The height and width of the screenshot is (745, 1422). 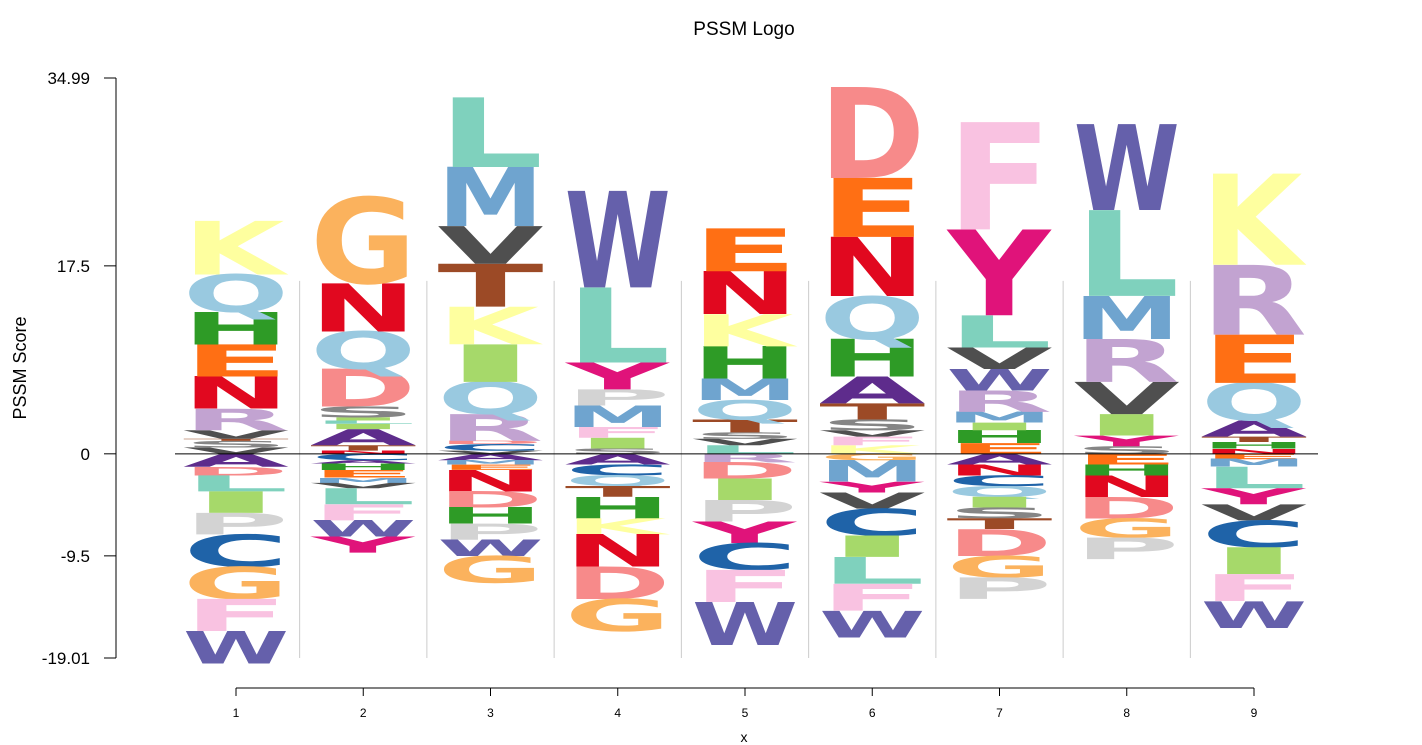 I want to click on x-axis: 1 2 3 4 5 6 7 8 9, so click(x=745, y=703).